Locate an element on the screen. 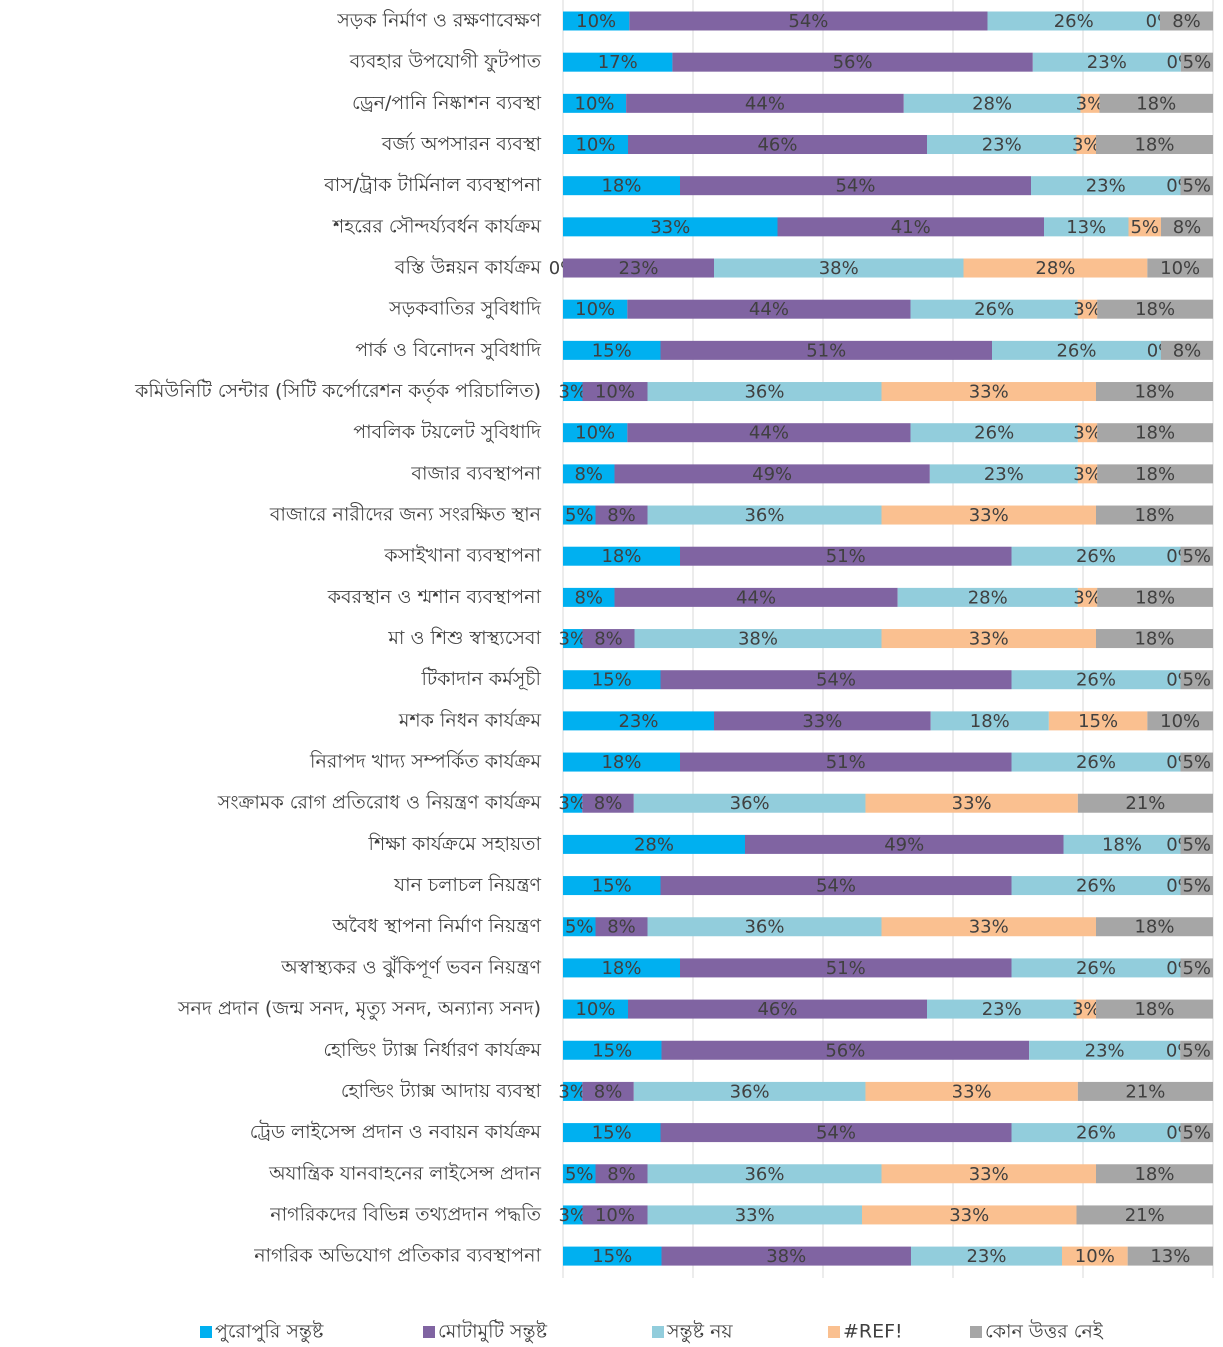  legend-label: কোন উত্তর নেই is located at coordinates (1044, 1331).